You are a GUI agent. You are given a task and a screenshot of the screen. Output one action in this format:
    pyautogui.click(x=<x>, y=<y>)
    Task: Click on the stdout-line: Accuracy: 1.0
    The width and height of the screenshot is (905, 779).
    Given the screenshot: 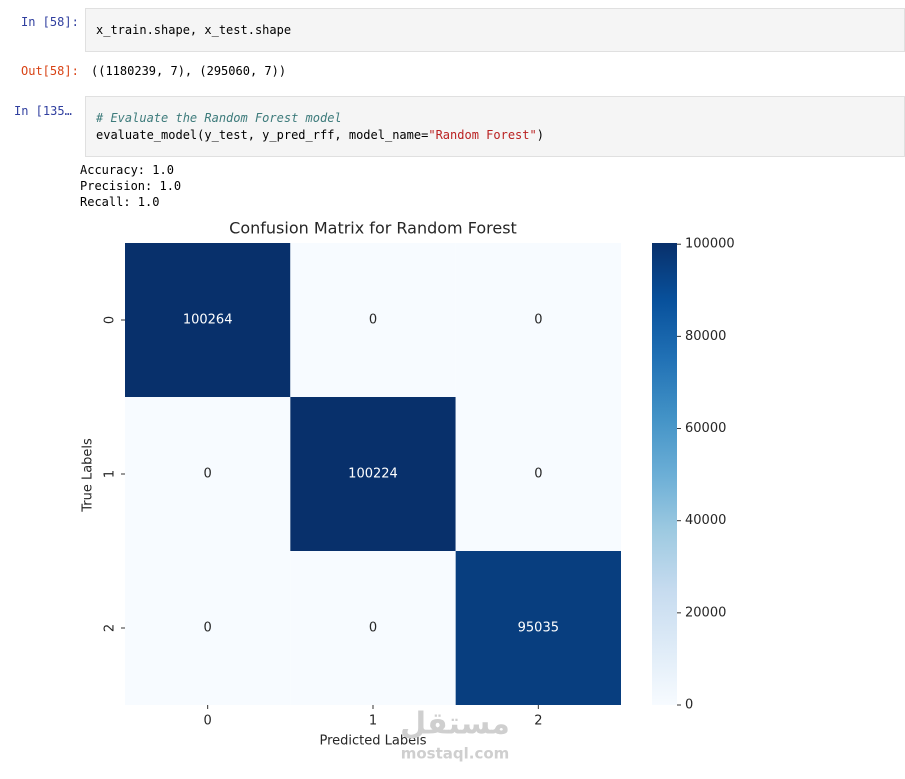 What is the action you would take?
    pyautogui.click(x=127, y=170)
    